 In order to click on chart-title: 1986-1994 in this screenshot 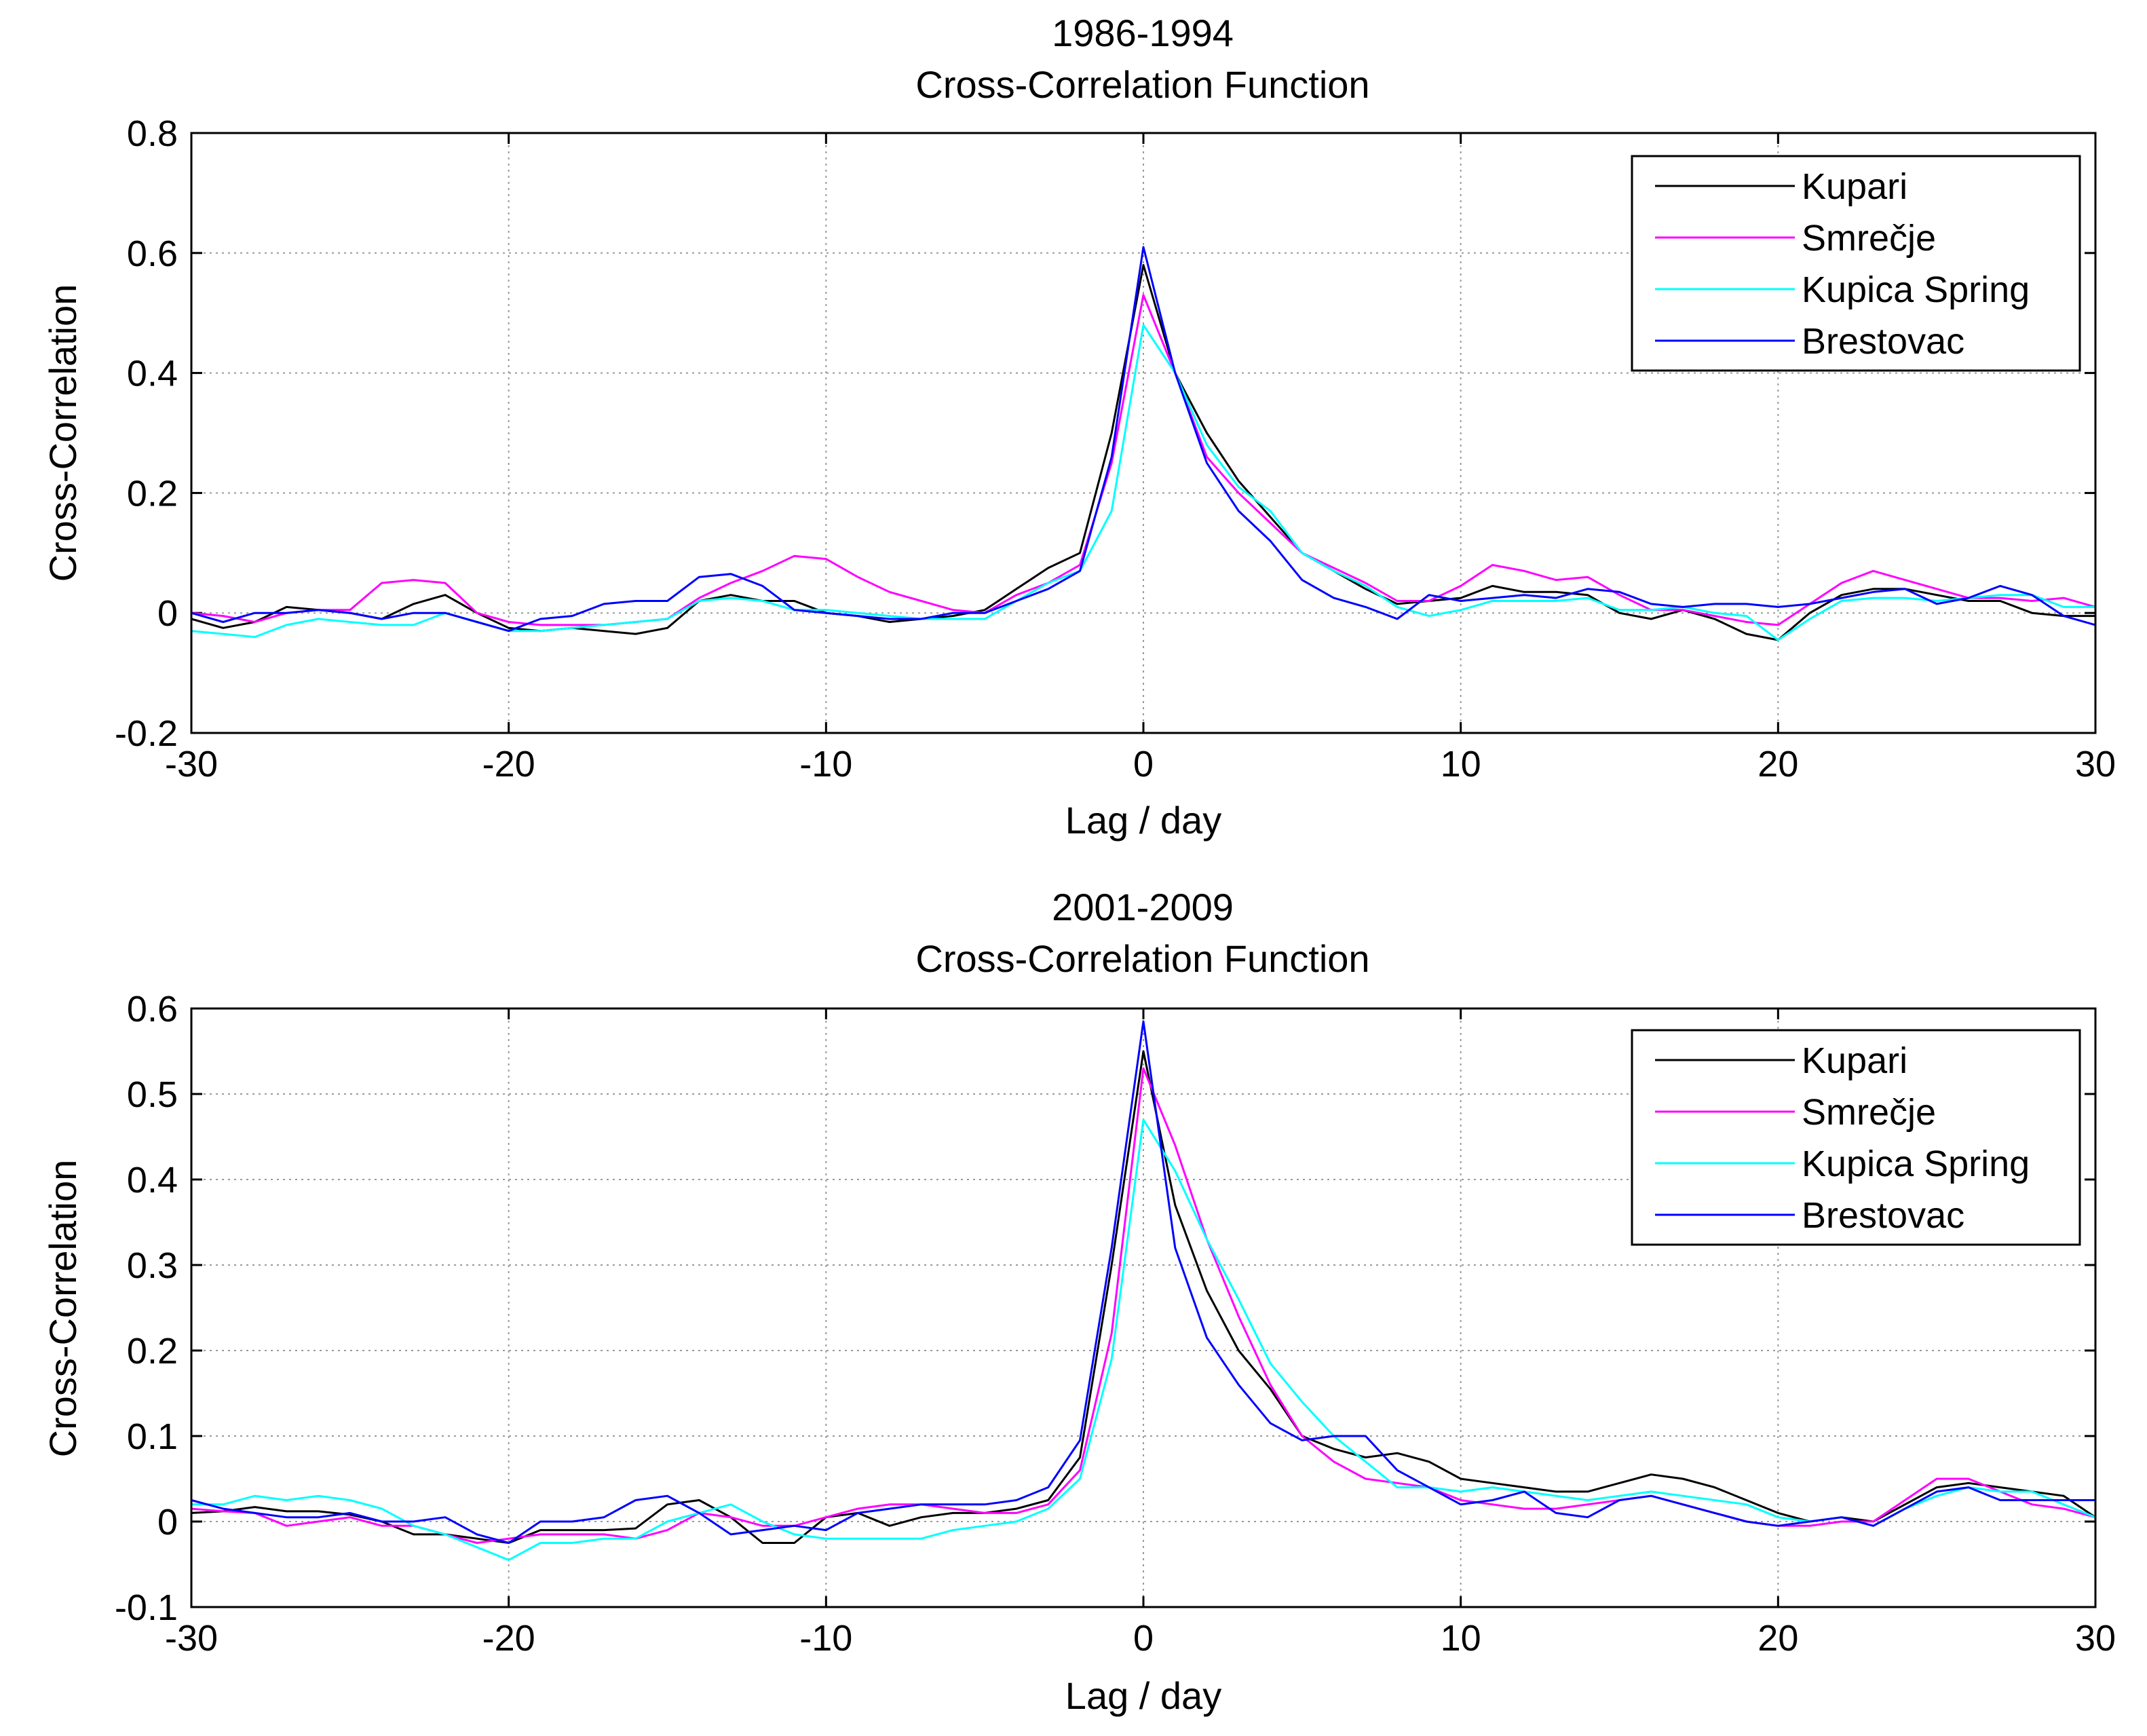, I will do `click(1143, 33)`.